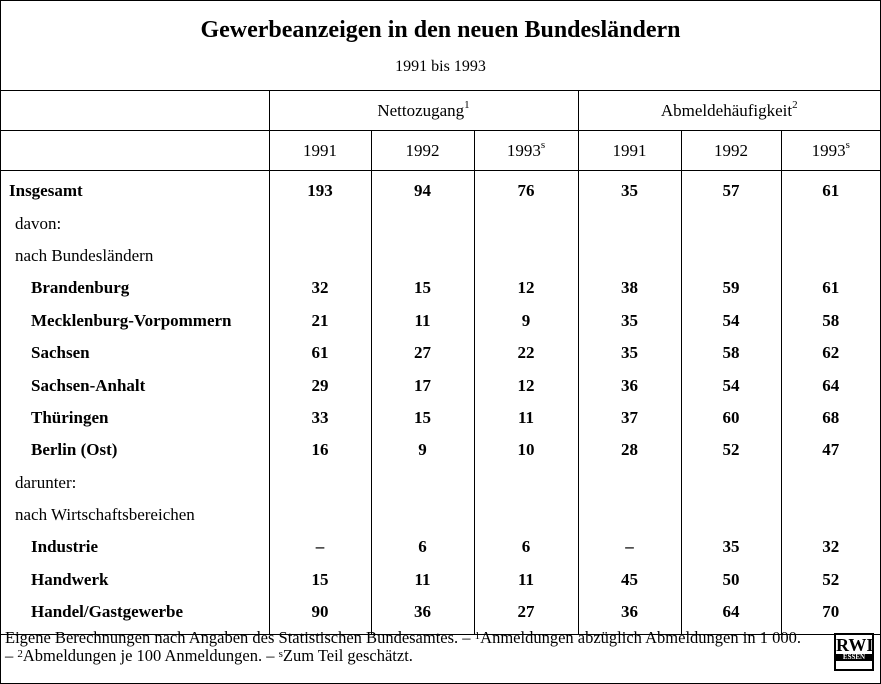 The image size is (881, 684). I want to click on row-label: Sachsen, so click(60, 353).